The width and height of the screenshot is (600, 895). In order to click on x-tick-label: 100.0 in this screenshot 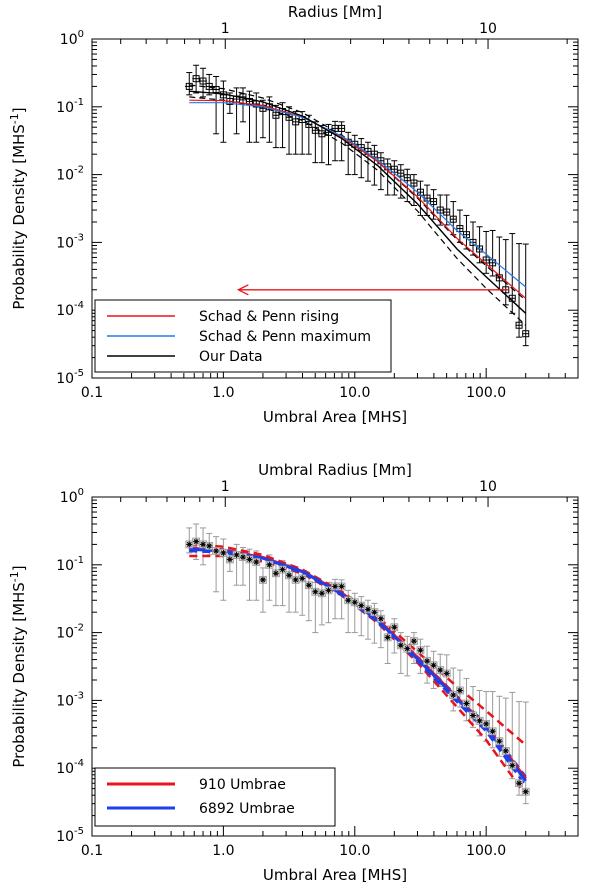, I will do `click(486, 851)`.